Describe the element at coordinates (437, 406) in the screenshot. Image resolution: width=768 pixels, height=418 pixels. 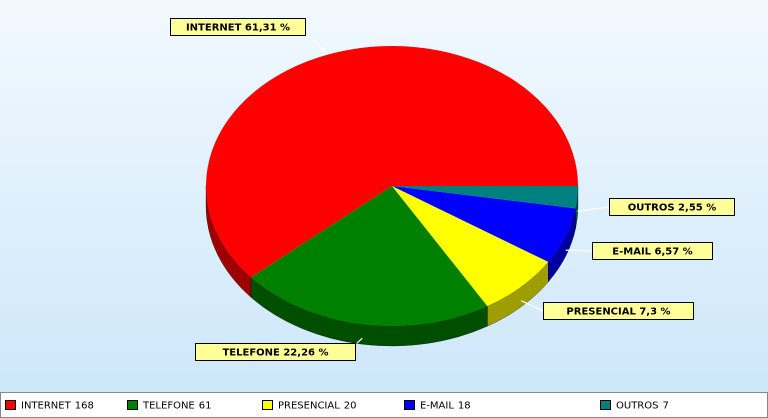
I see `legend-name: E-MAIL` at that location.